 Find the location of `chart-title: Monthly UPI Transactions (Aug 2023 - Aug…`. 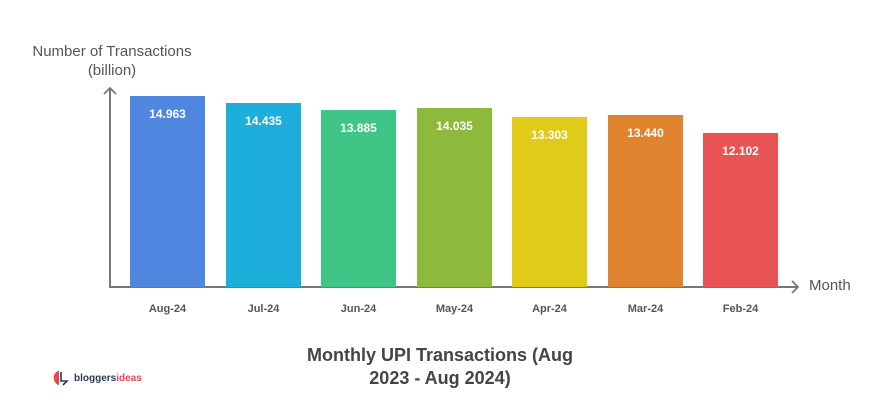

chart-title: Monthly UPI Transactions (Aug 2023 - Aug… is located at coordinates (440, 367).